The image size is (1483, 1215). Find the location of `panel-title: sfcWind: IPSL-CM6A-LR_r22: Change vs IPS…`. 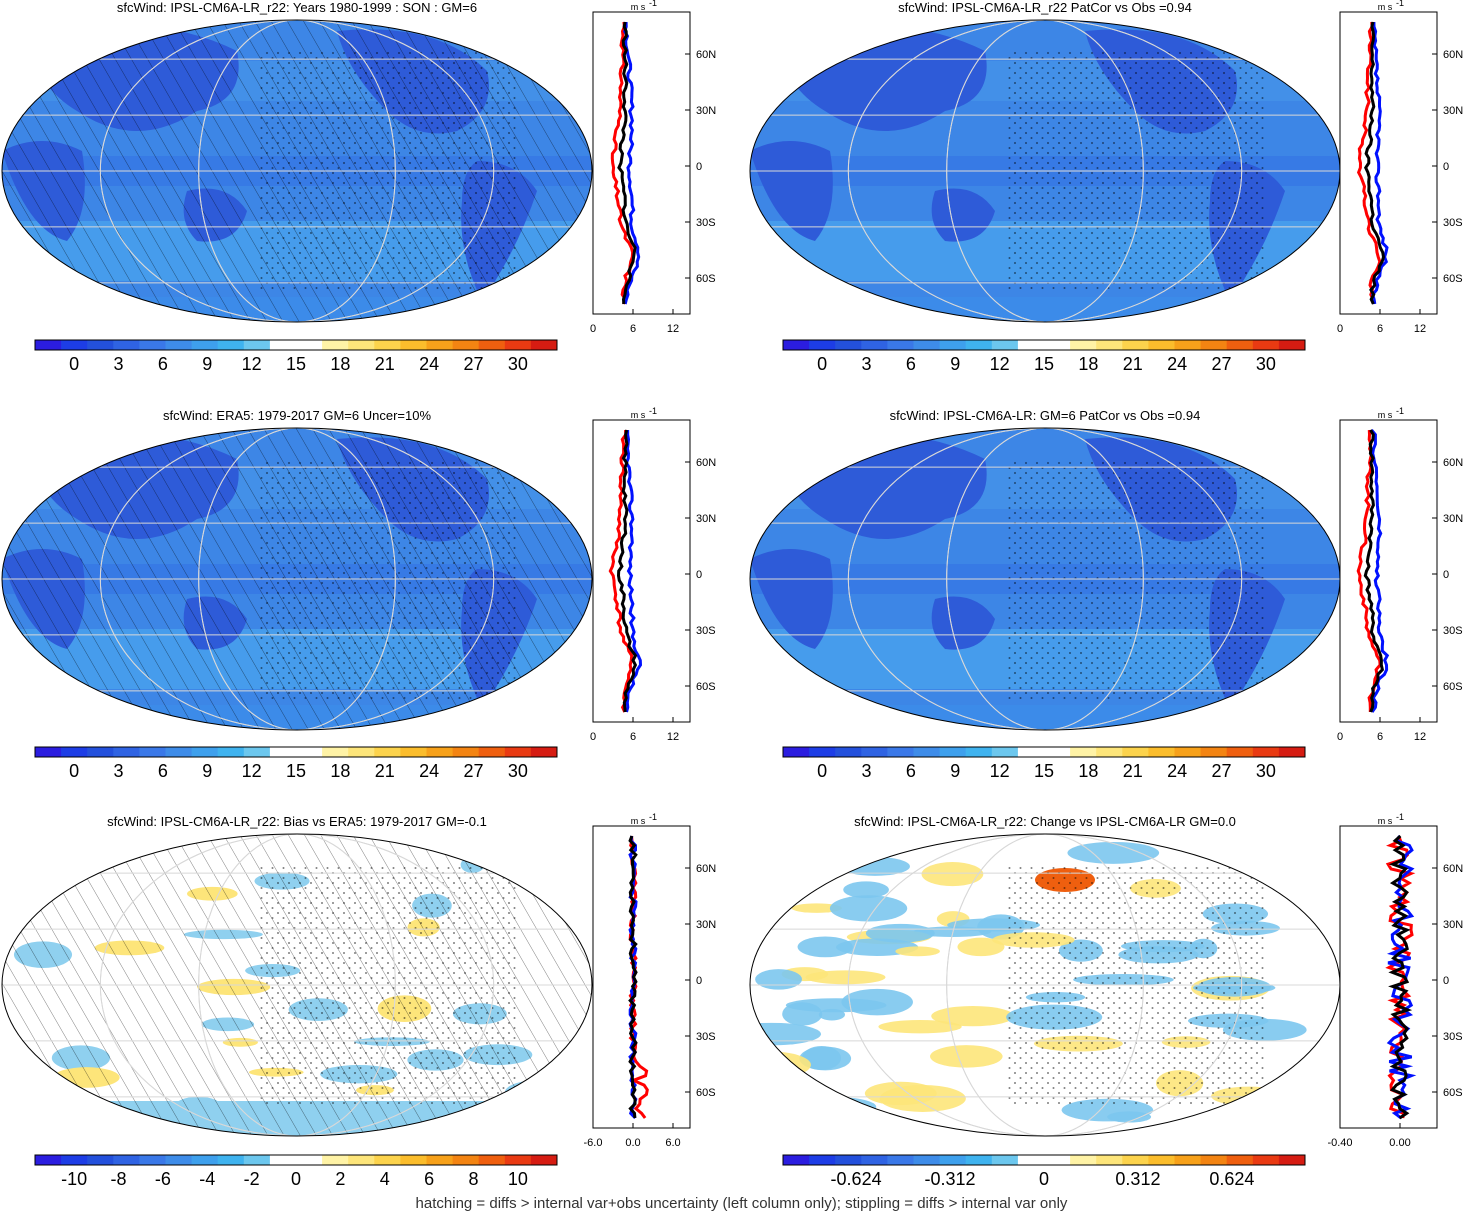

panel-title: sfcWind: IPSL-CM6A-LR_r22: Change vs IPS… is located at coordinates (1045, 821).